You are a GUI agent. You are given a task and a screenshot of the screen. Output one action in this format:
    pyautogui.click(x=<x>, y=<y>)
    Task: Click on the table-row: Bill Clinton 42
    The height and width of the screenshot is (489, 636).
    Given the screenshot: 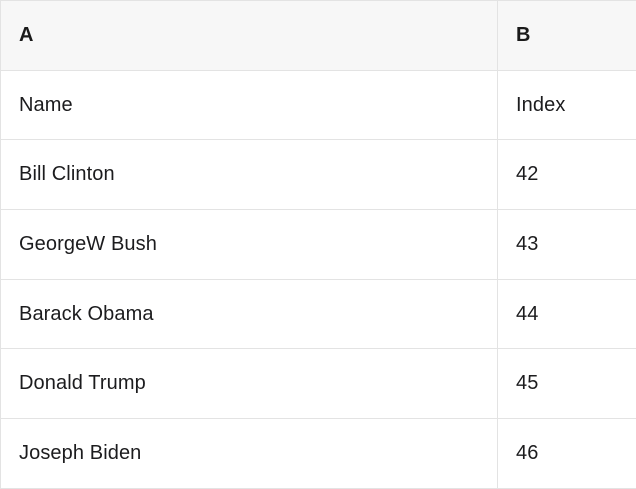 What is the action you would take?
    pyautogui.click(x=318, y=175)
    